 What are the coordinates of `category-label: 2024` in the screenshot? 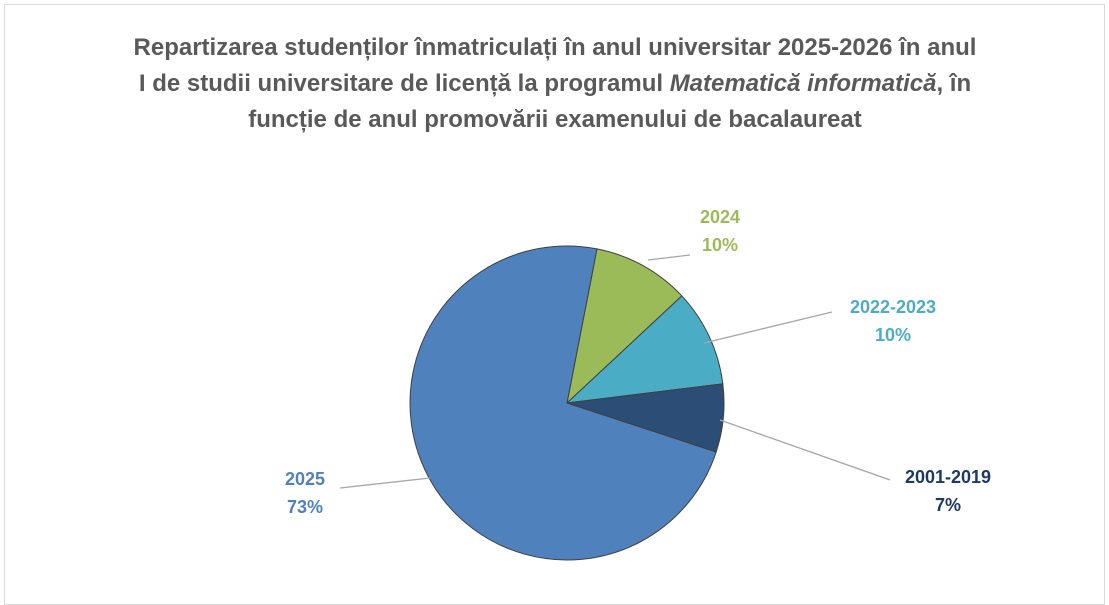 It's located at (720, 217).